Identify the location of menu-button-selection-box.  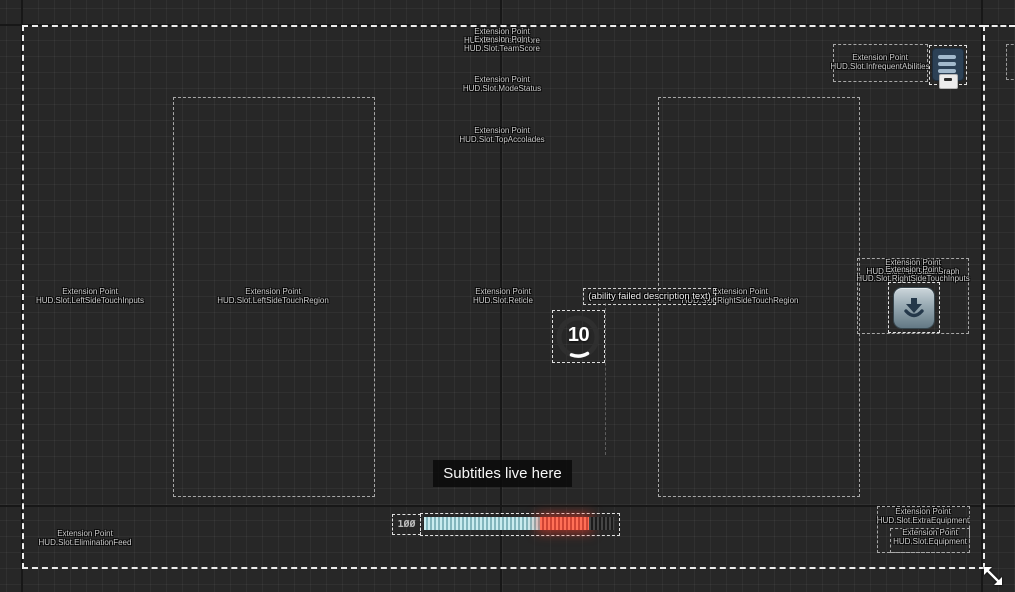
(948, 67).